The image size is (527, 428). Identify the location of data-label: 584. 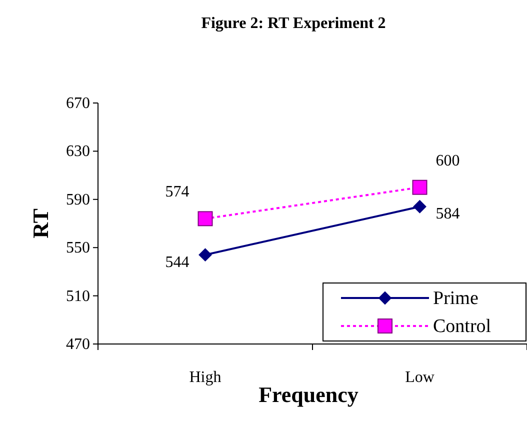
(448, 214).